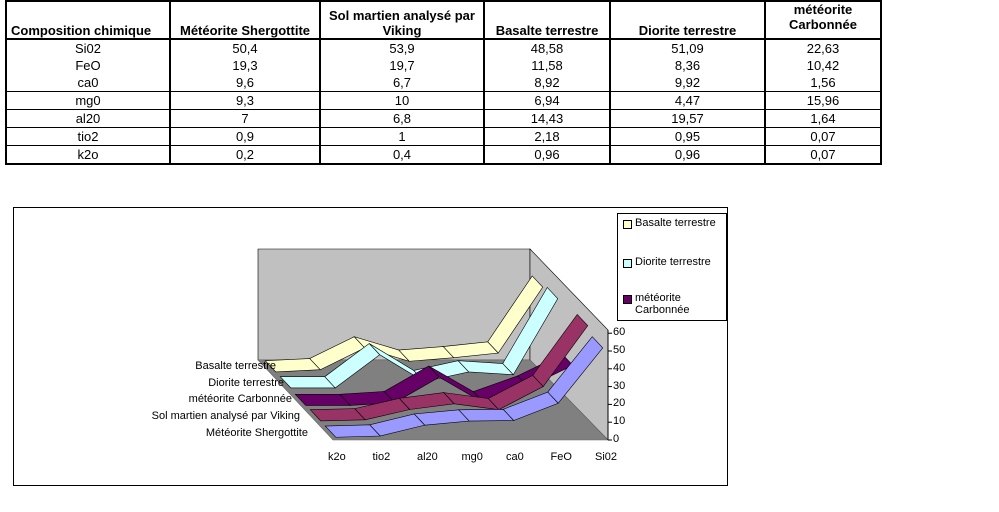  What do you see at coordinates (88, 118) in the screenshot?
I see `table-cell: al20` at bounding box center [88, 118].